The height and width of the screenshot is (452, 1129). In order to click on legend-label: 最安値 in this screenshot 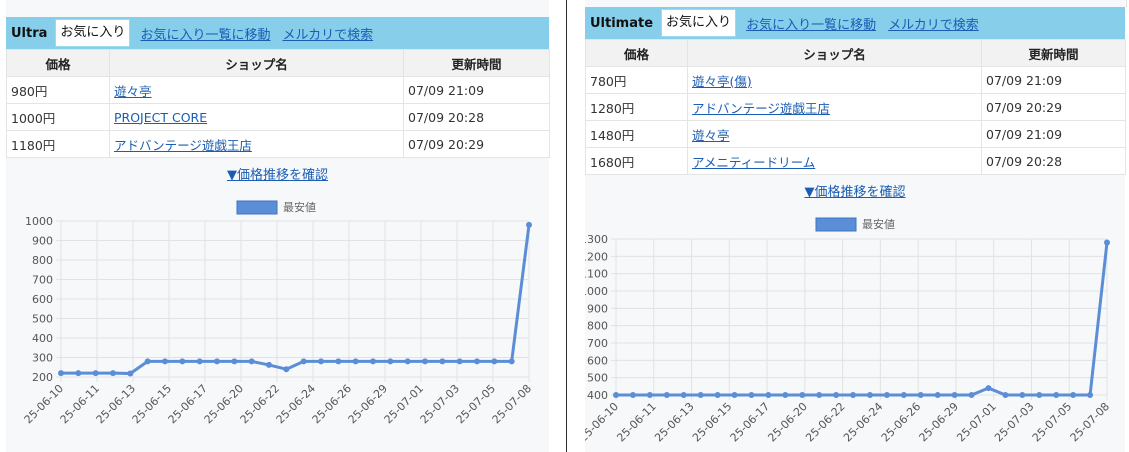, I will do `click(299, 207)`.